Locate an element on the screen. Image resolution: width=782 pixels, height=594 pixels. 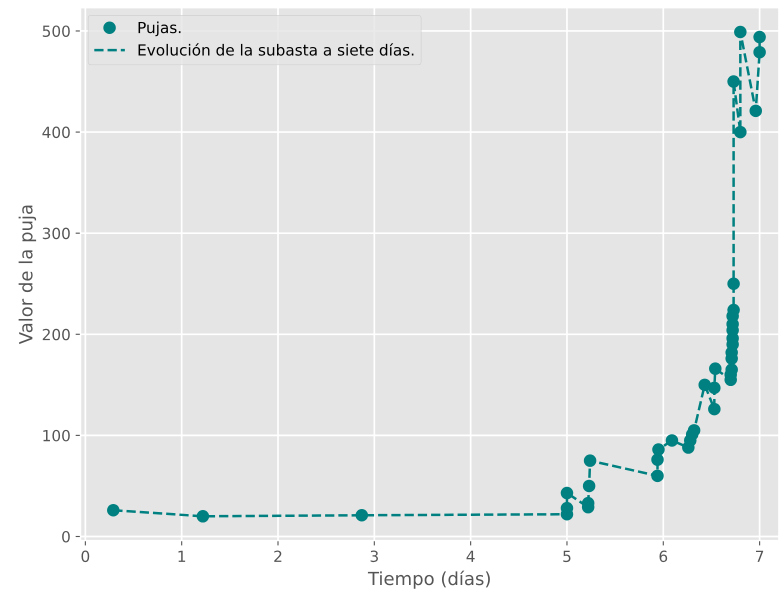
x-tick-label: 7 is located at coordinates (760, 556).